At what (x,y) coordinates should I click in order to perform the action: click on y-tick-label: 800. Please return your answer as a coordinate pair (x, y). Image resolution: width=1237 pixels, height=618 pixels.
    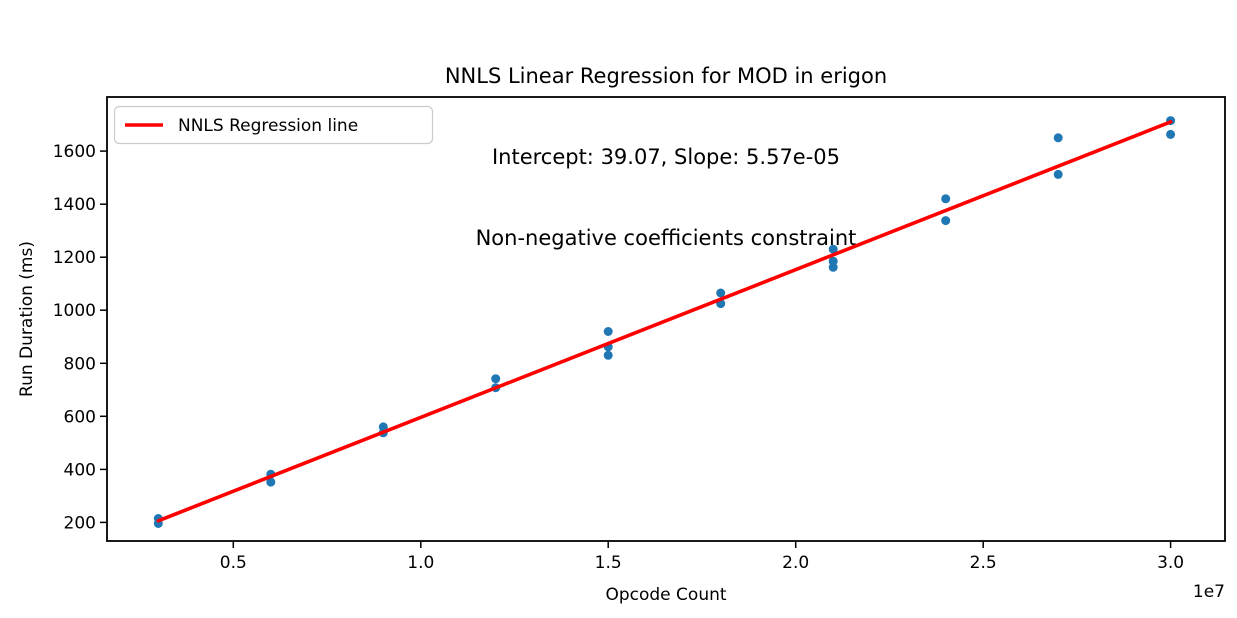
    Looking at the image, I should click on (80, 364).